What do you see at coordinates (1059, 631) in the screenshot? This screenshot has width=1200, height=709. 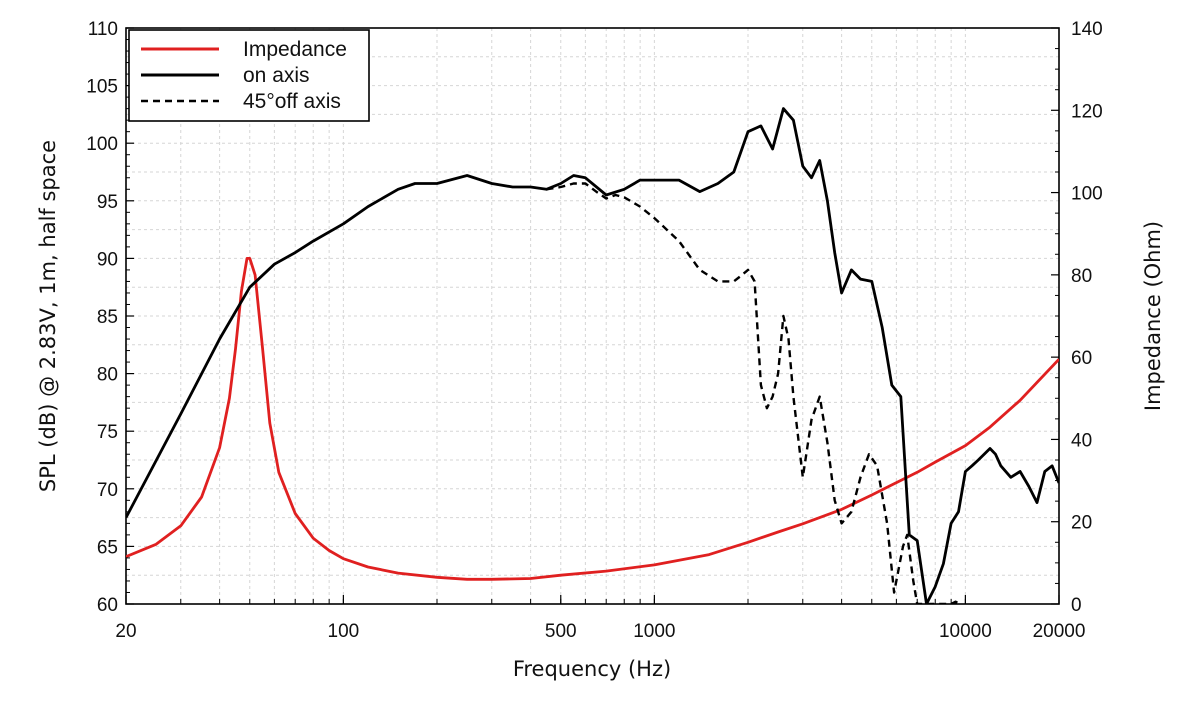 I see `x-tick-label: 20000` at bounding box center [1059, 631].